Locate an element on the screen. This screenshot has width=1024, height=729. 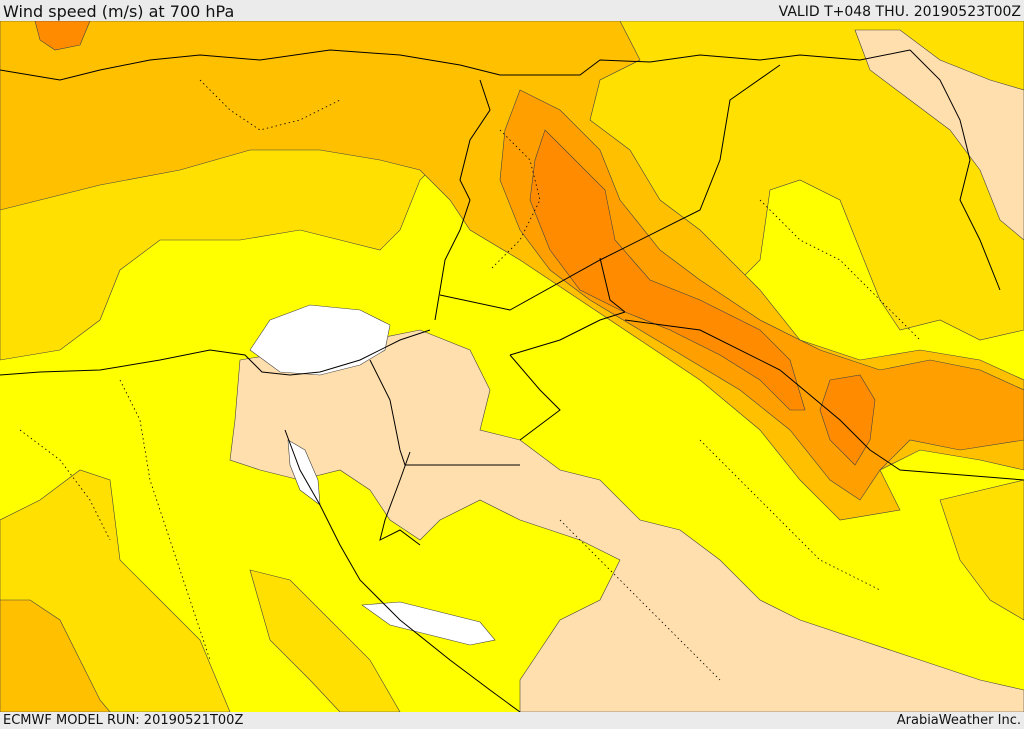
wind-band-white-redsea is located at coordinates (428, 623).